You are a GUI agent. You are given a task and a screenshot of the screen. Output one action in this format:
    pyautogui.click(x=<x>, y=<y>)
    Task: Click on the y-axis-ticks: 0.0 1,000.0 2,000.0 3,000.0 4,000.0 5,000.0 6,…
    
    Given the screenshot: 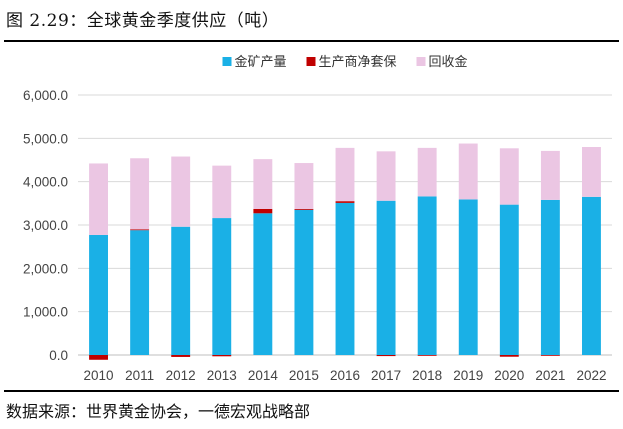 What is the action you would take?
    pyautogui.click(x=45, y=225)
    